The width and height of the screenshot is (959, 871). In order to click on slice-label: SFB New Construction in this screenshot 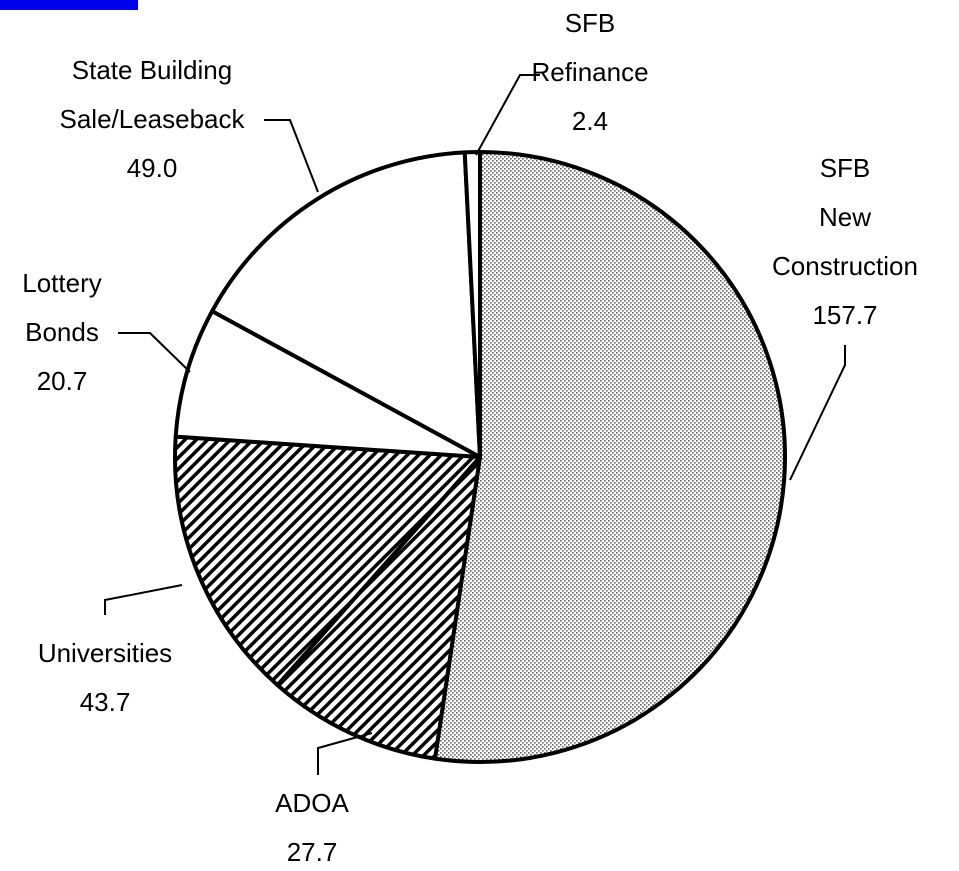, I will do `click(845, 217)`.